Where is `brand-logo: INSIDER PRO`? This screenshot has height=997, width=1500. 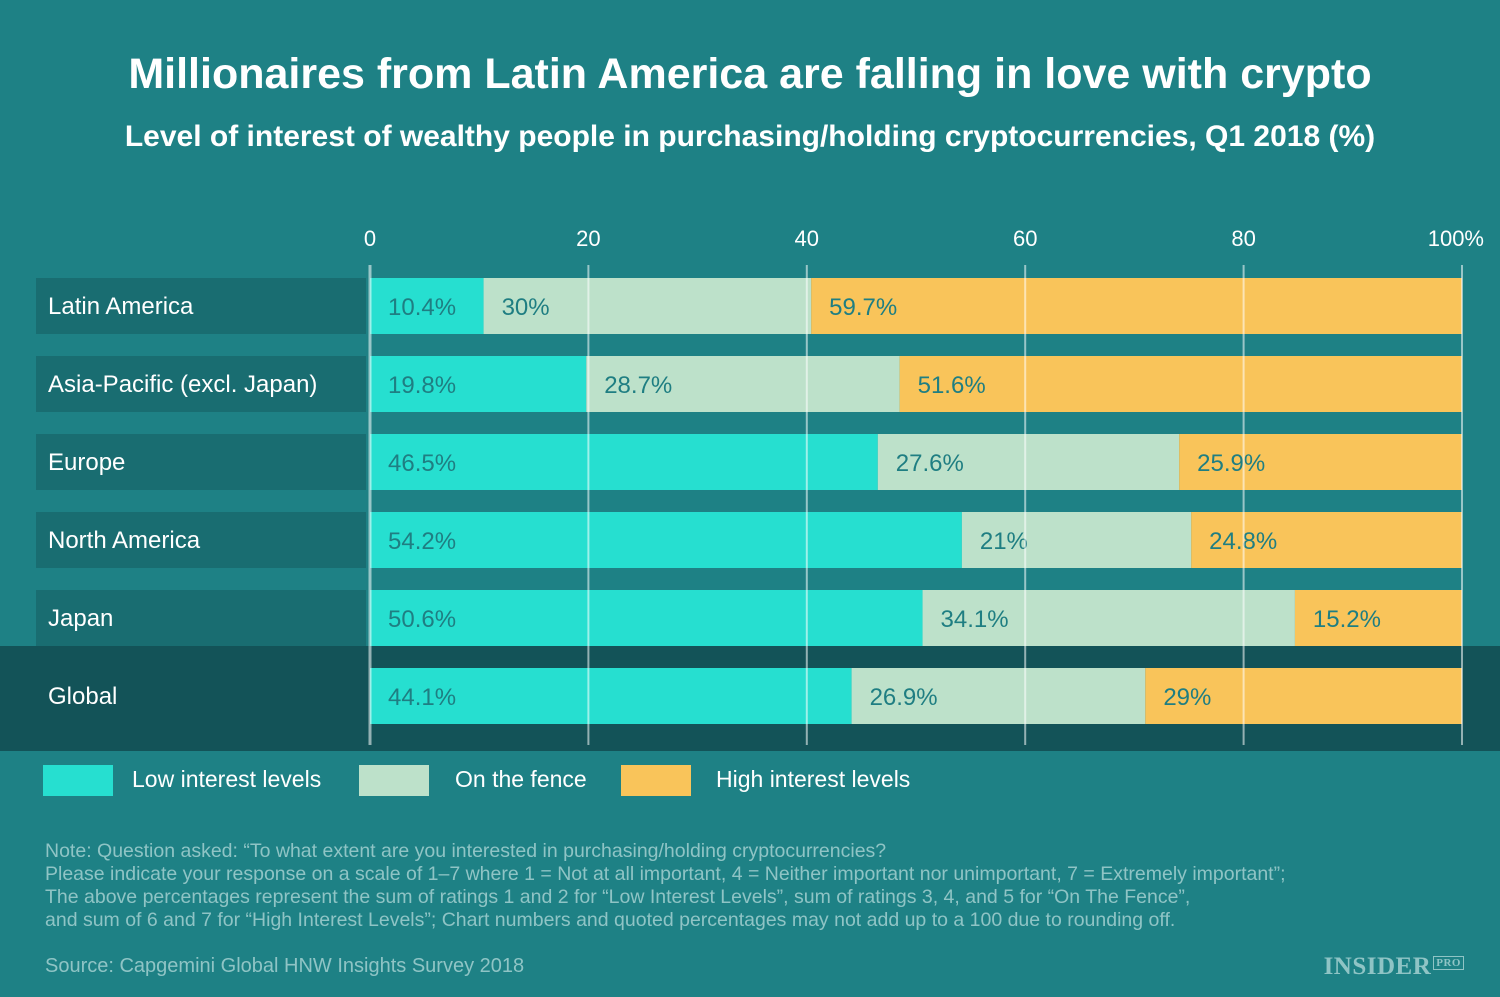 brand-logo: INSIDER PRO is located at coordinates (1394, 967).